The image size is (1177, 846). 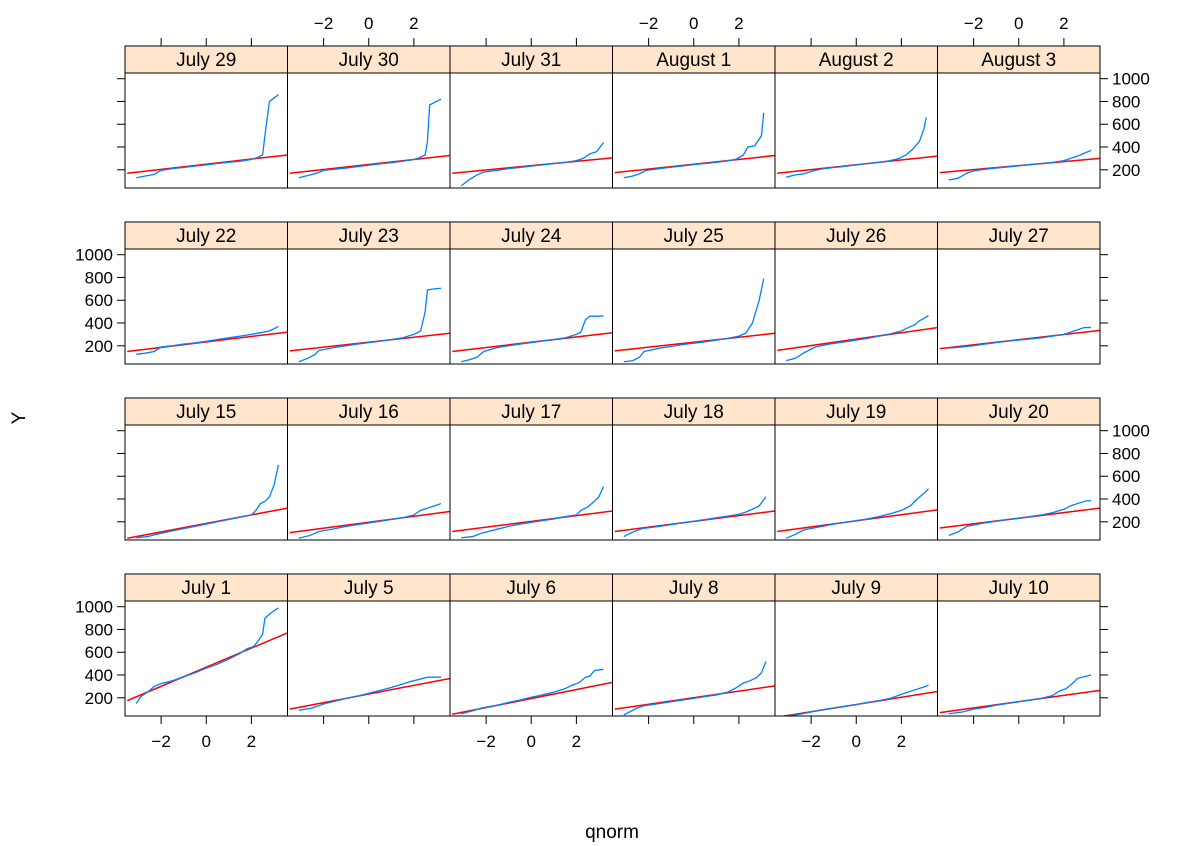 I want to click on y-tick-label: 200, so click(x=99, y=346).